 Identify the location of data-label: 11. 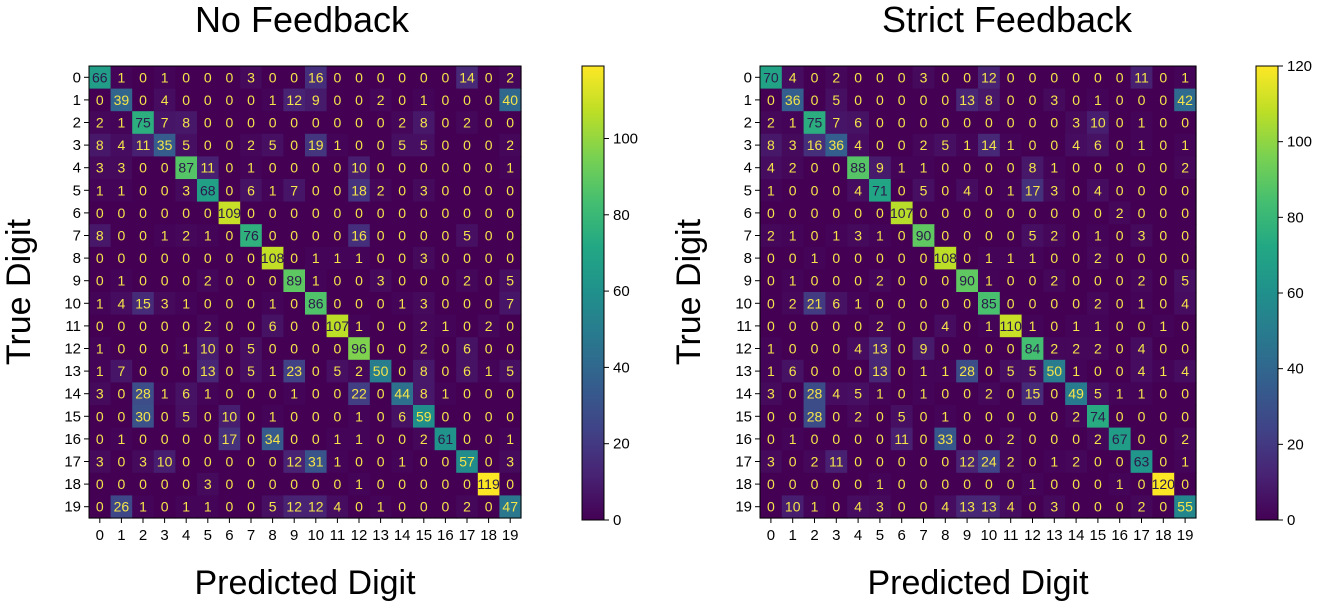
(208, 168).